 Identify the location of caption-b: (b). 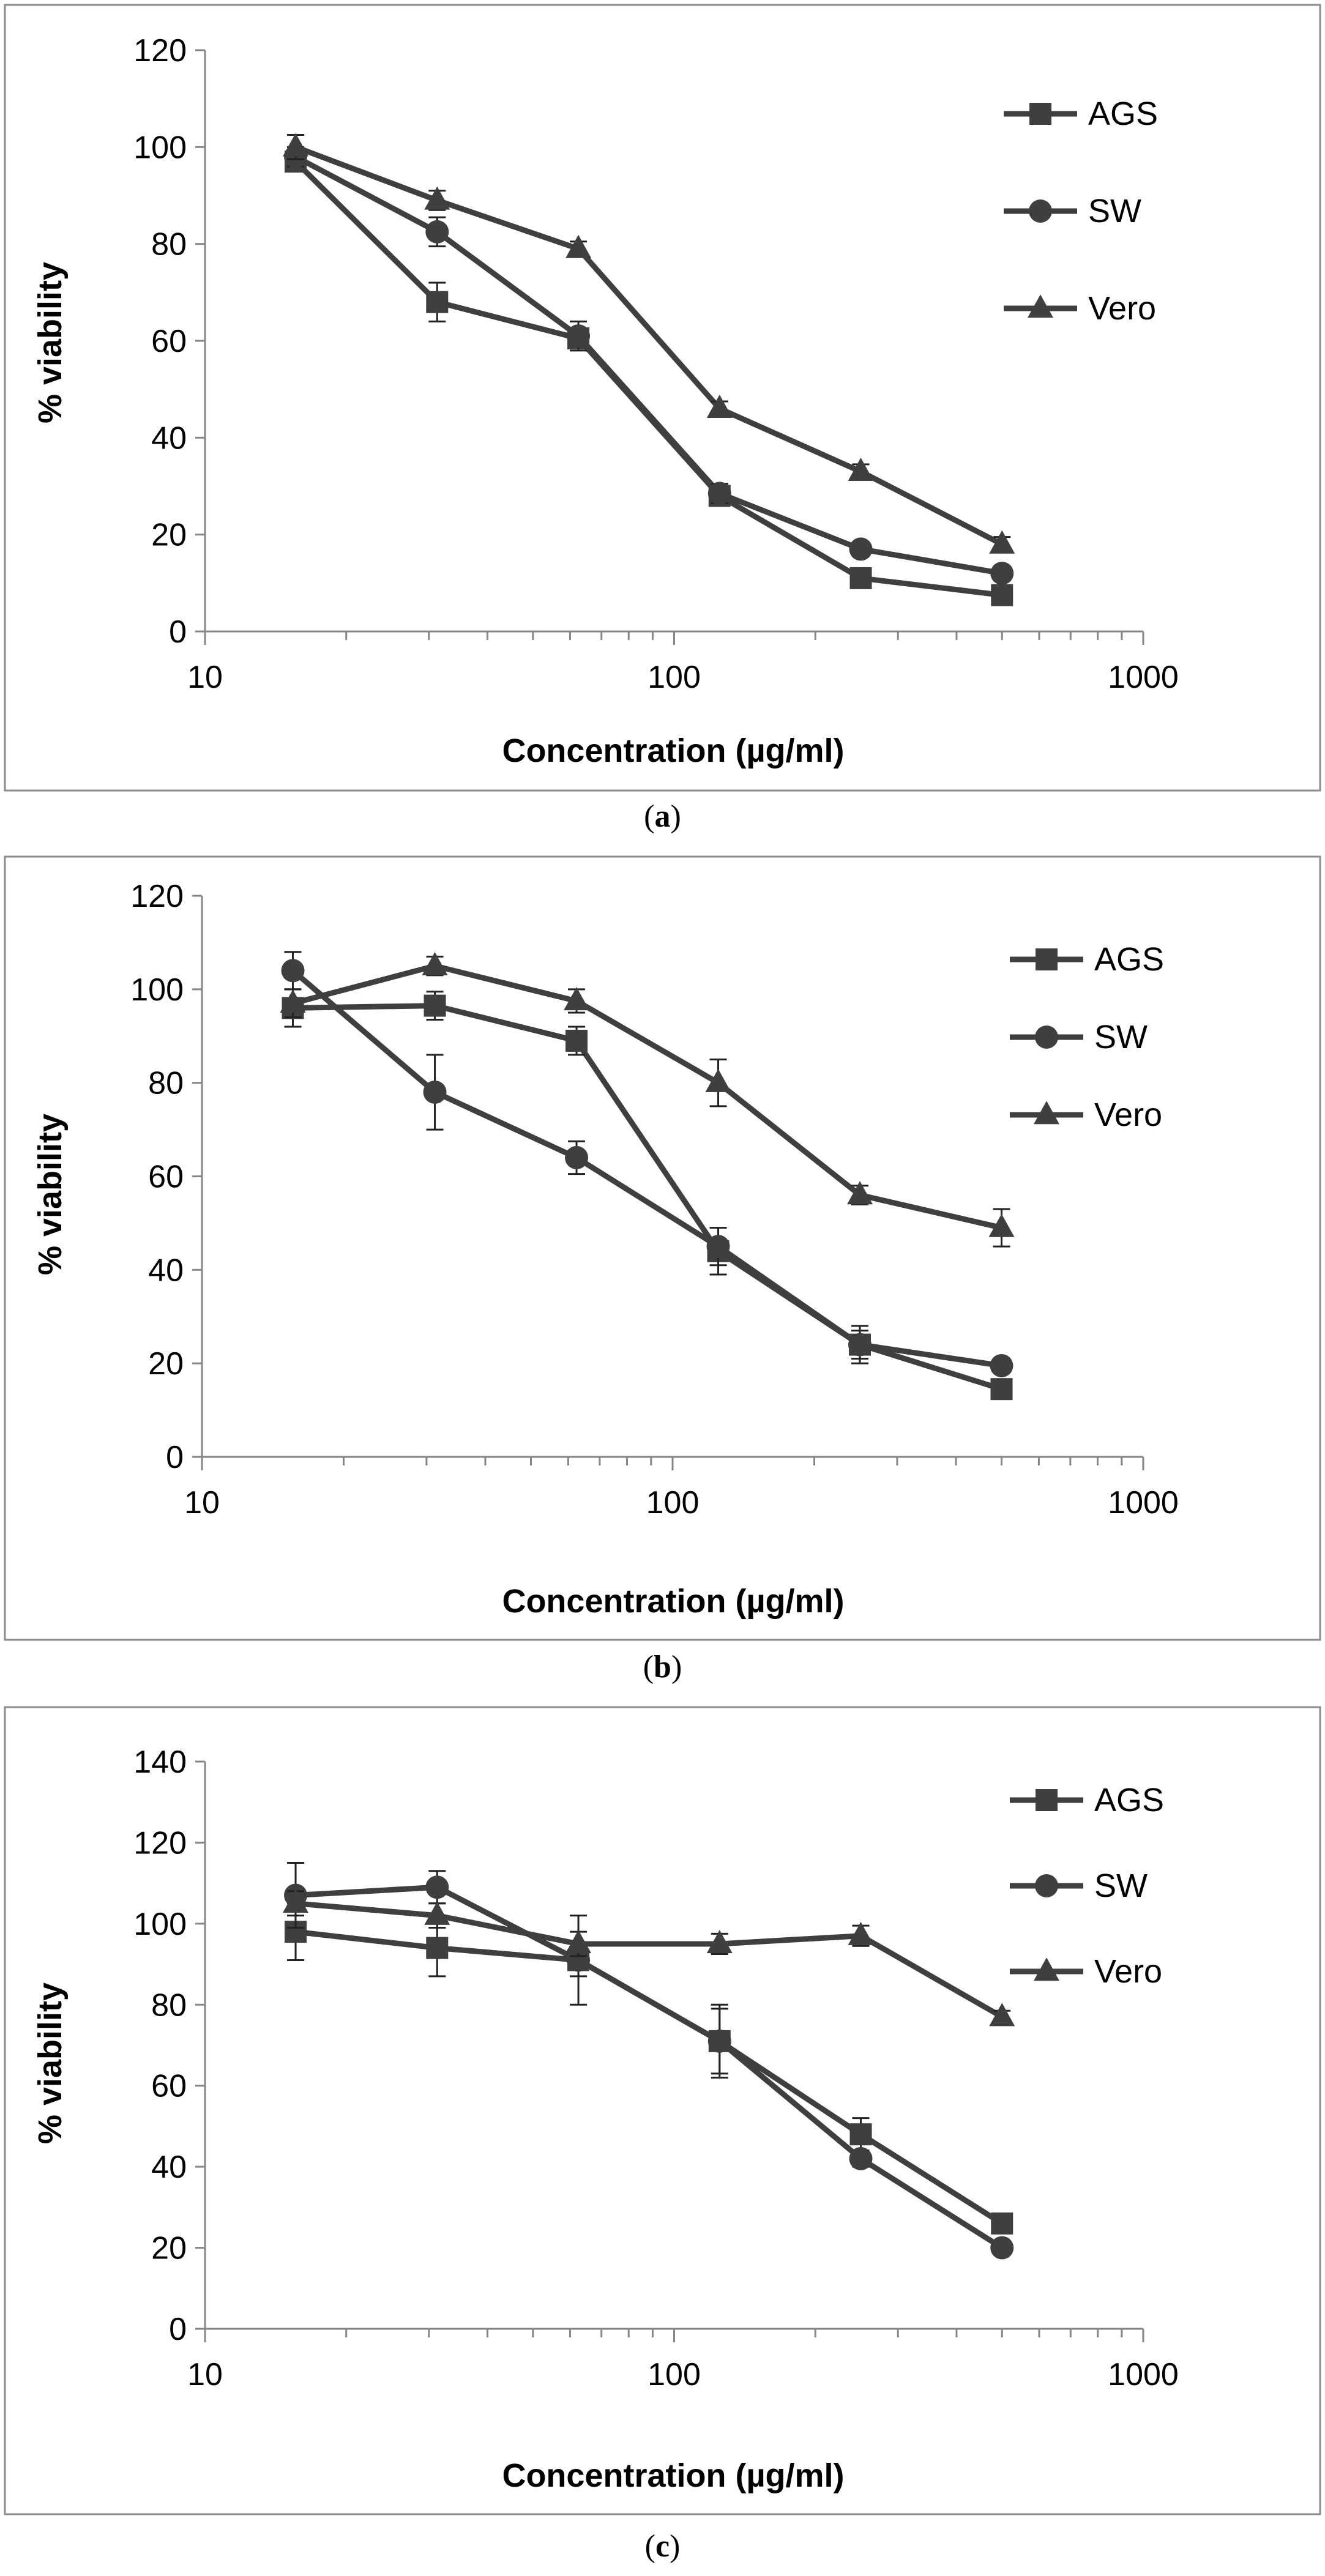
(662, 1667).